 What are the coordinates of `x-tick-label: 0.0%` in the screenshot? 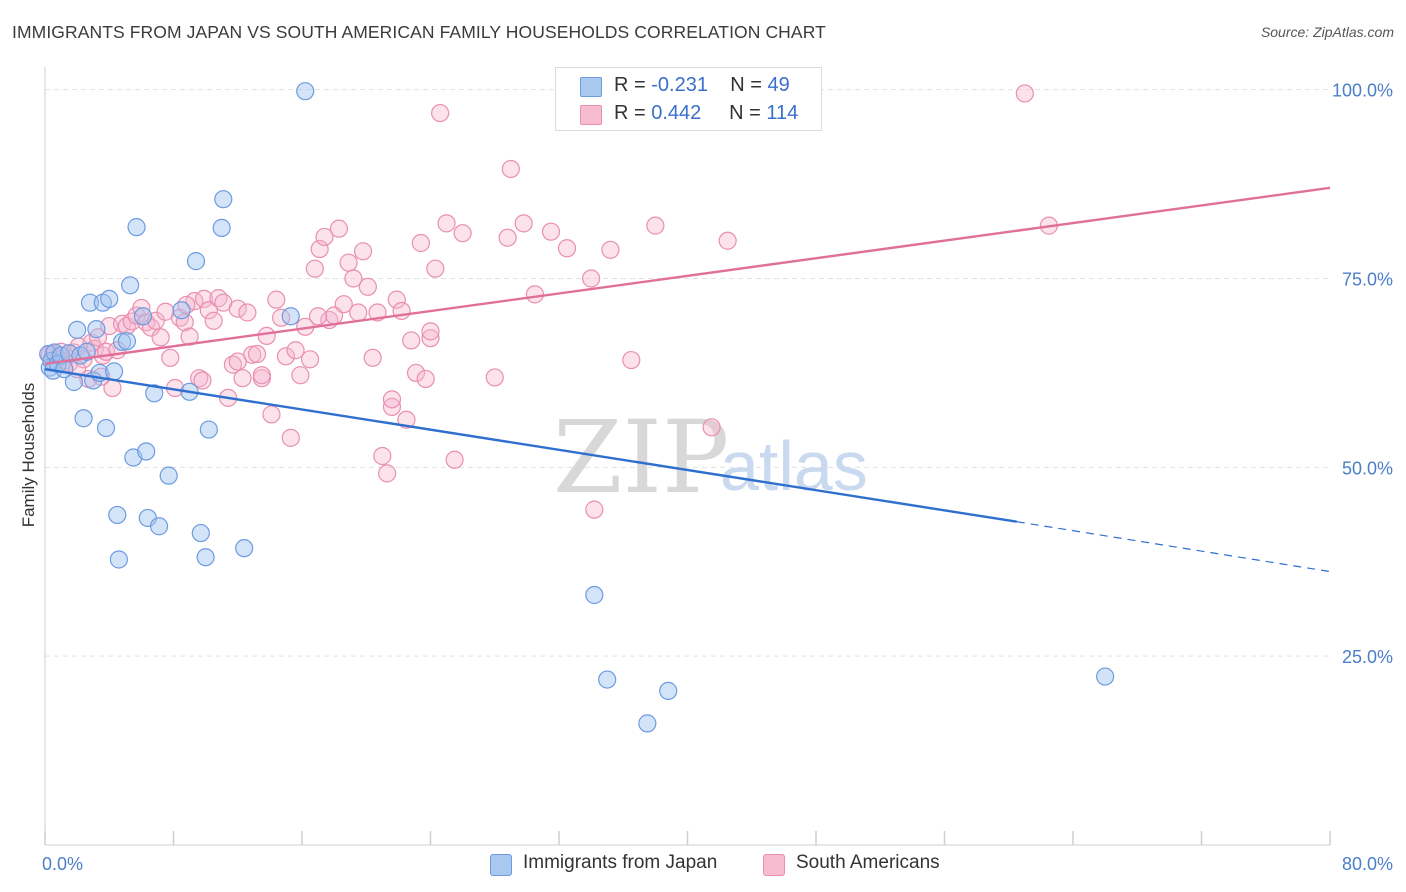 It's located at (62, 864).